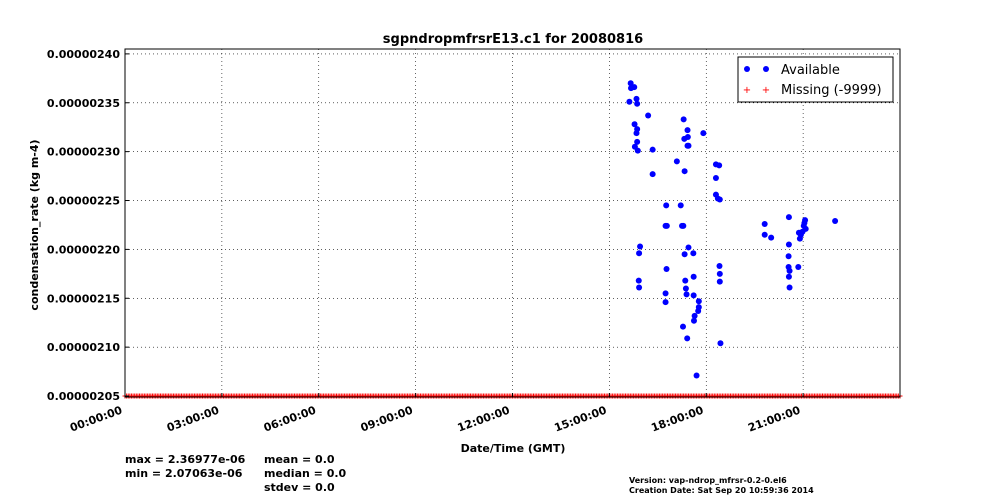  What do you see at coordinates (83, 103) in the screenshot?
I see `y-tick-label: 0.00000235` at bounding box center [83, 103].